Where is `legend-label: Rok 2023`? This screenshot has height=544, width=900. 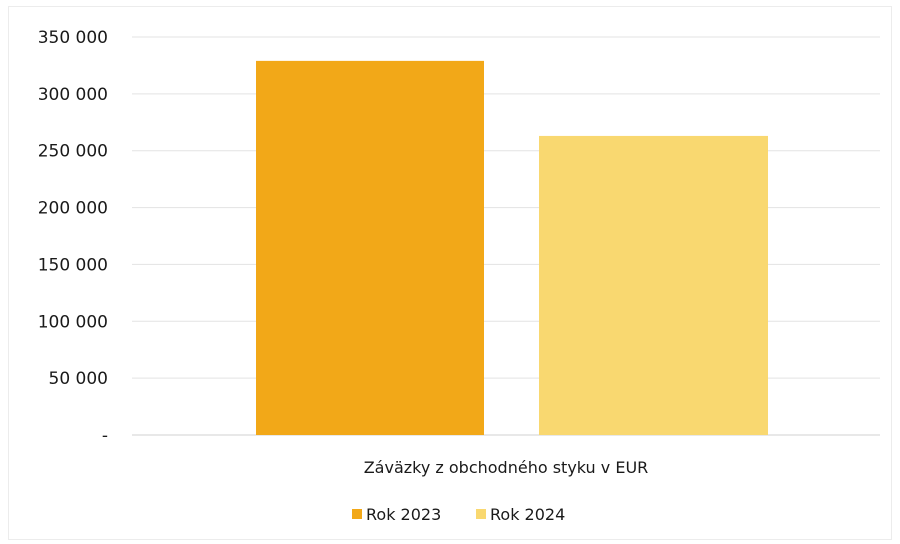 legend-label: Rok 2023 is located at coordinates (403, 514).